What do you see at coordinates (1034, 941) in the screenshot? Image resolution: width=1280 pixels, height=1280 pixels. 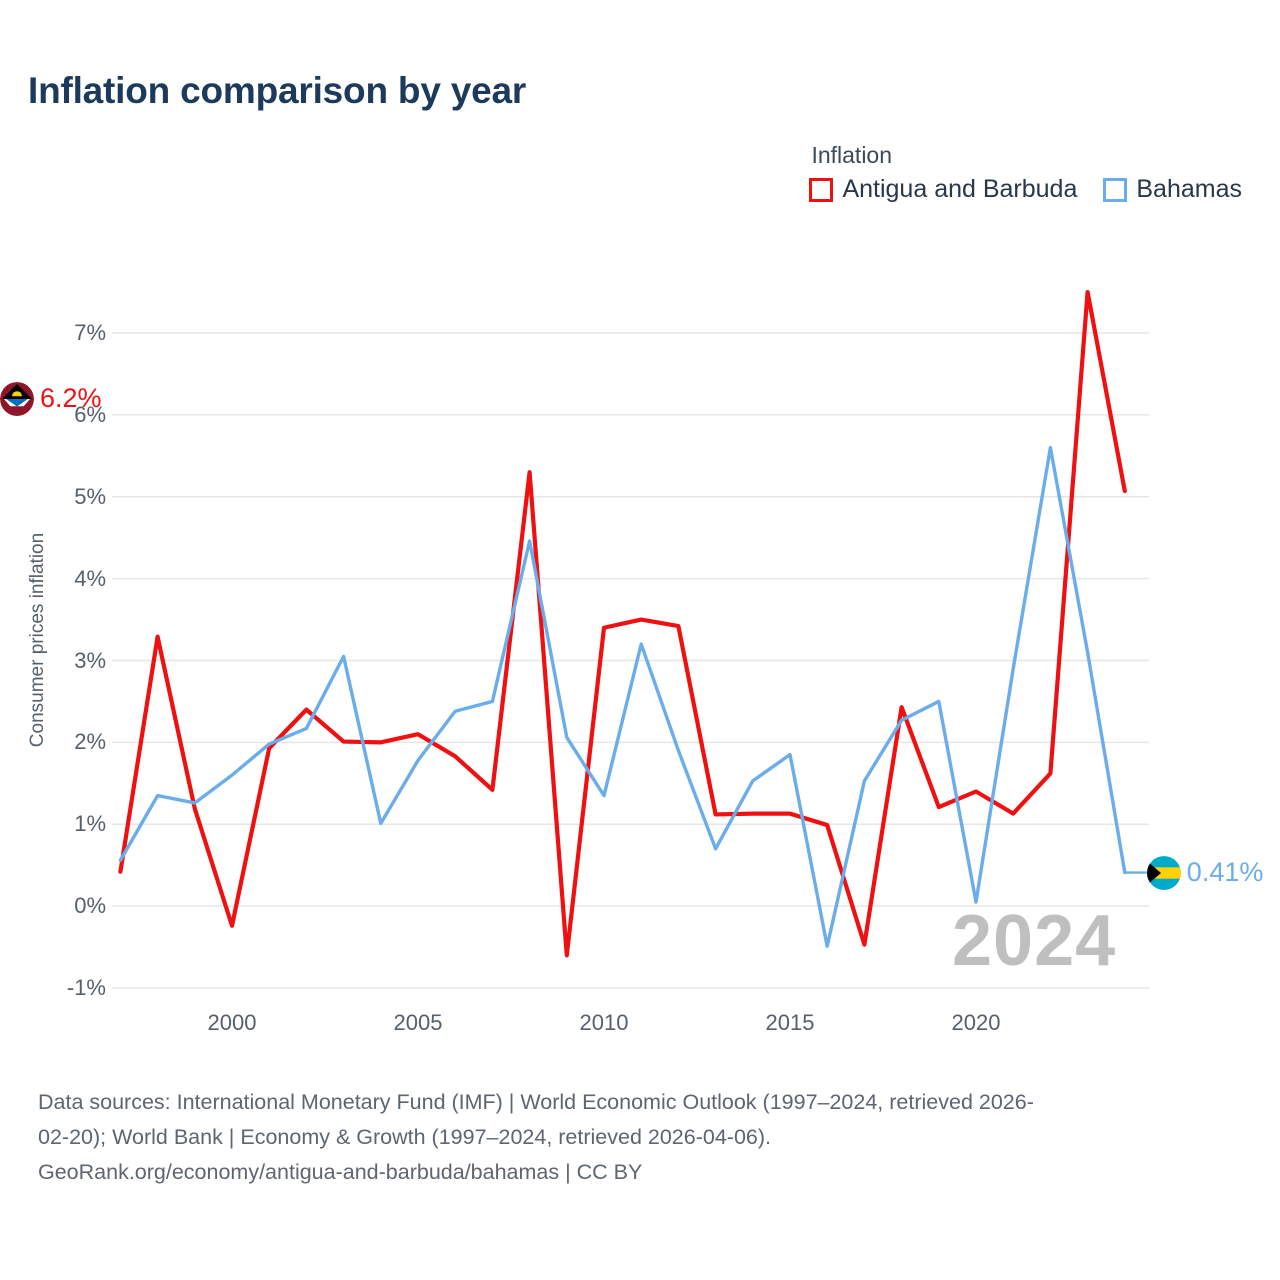 I see `watermark-year: 2024` at bounding box center [1034, 941].